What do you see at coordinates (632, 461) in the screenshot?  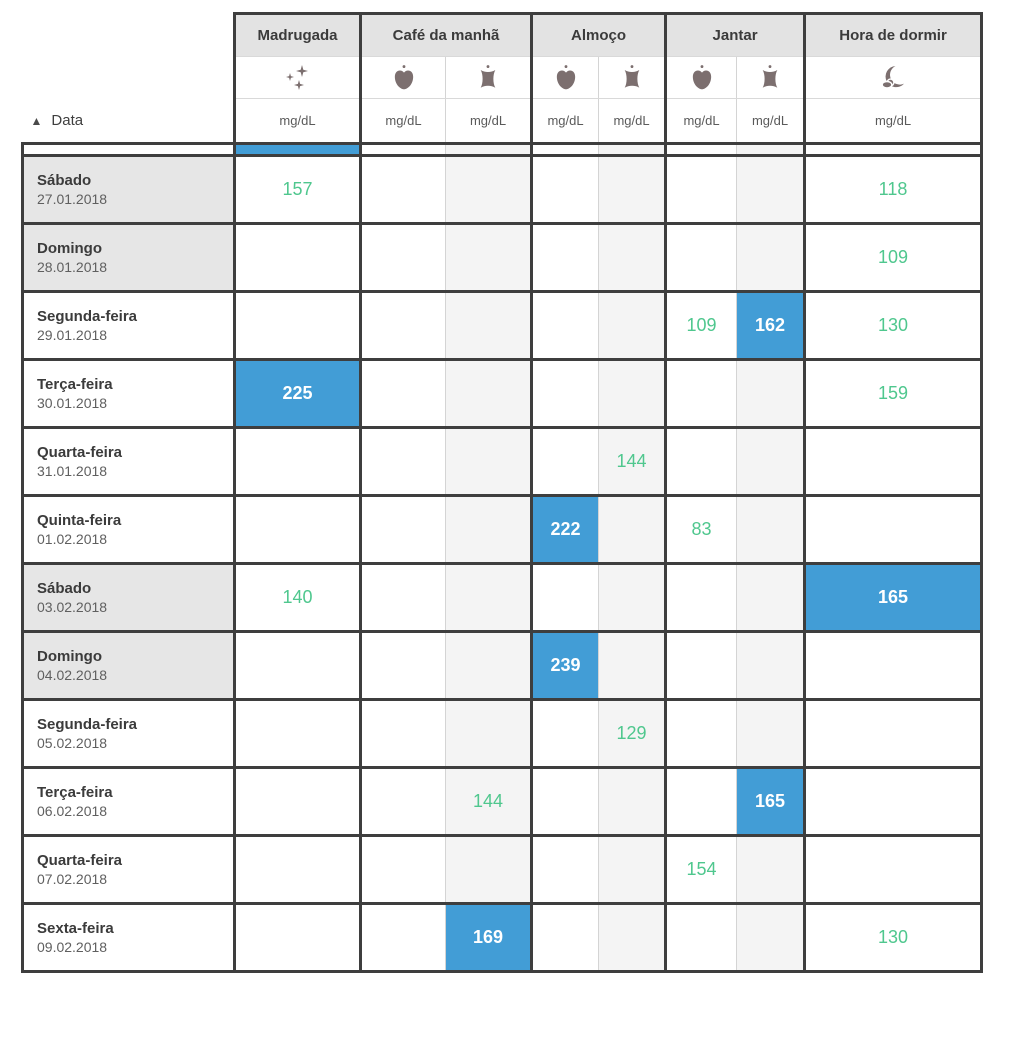 I see `glucose-cell-almoco-after: 144` at bounding box center [632, 461].